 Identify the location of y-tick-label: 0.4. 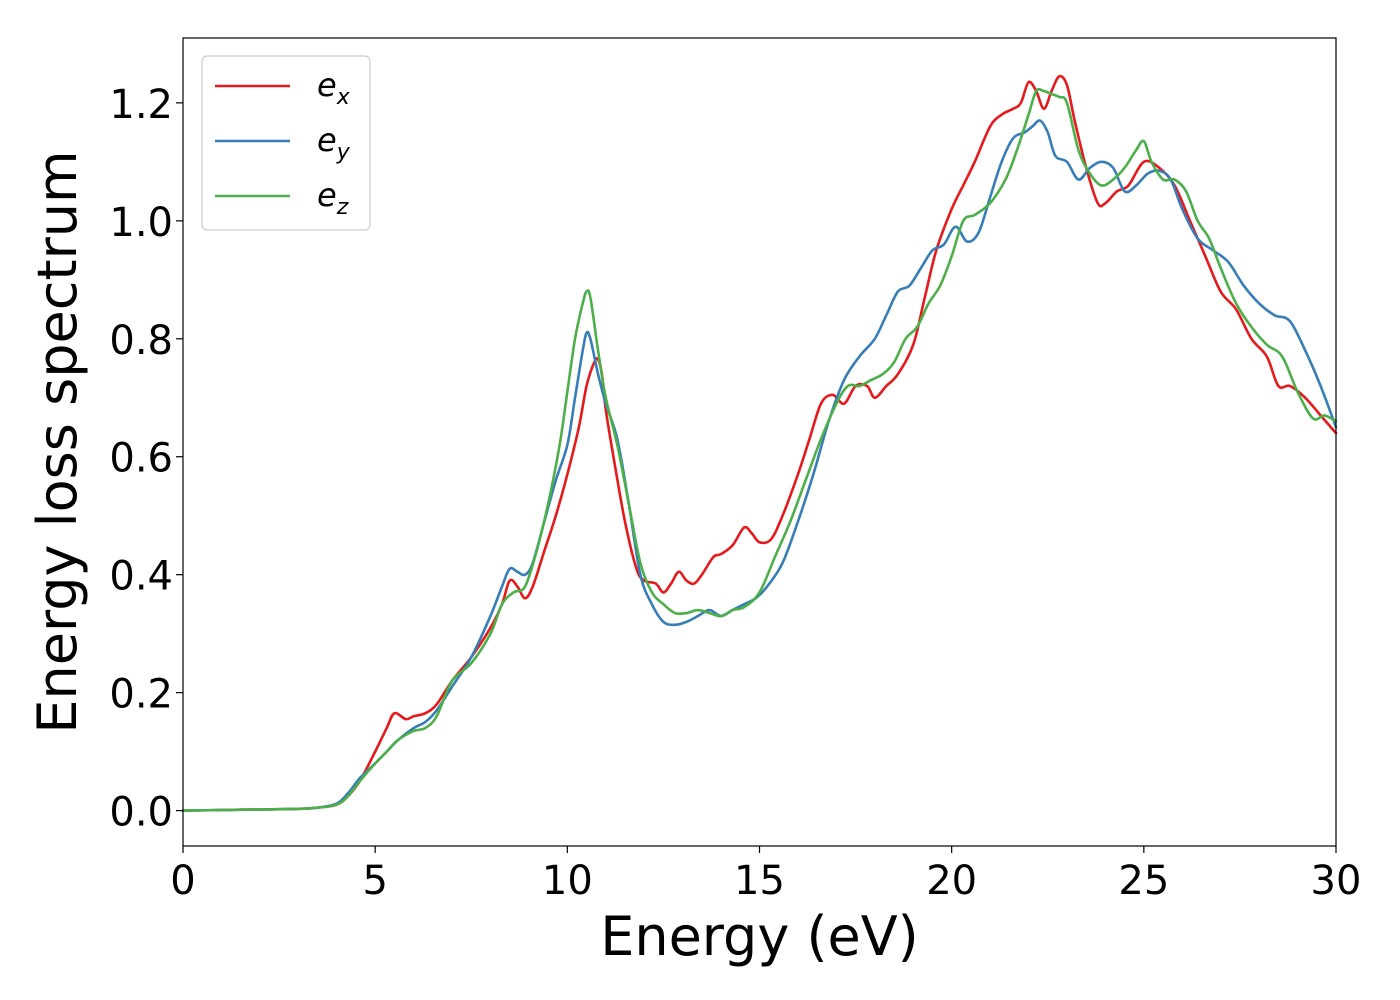
(141, 577).